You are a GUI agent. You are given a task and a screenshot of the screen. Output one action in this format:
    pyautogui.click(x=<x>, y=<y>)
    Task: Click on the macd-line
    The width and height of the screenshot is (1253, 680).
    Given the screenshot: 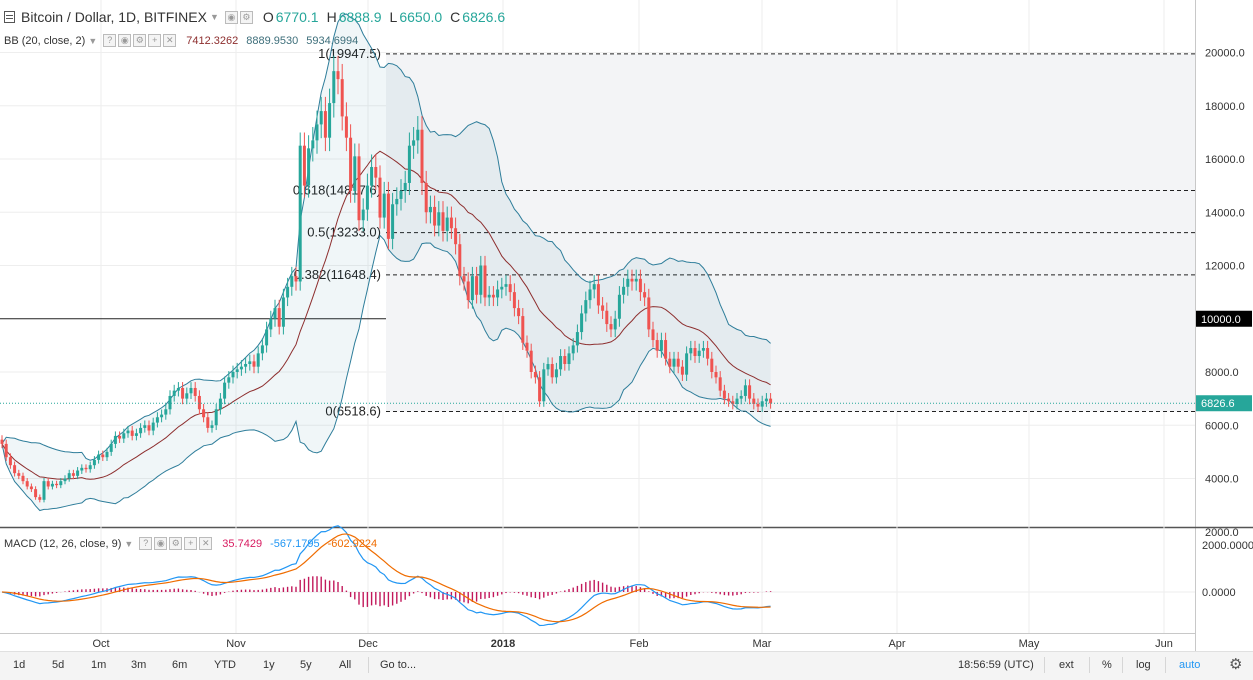 What is the action you would take?
    pyautogui.click(x=386, y=576)
    